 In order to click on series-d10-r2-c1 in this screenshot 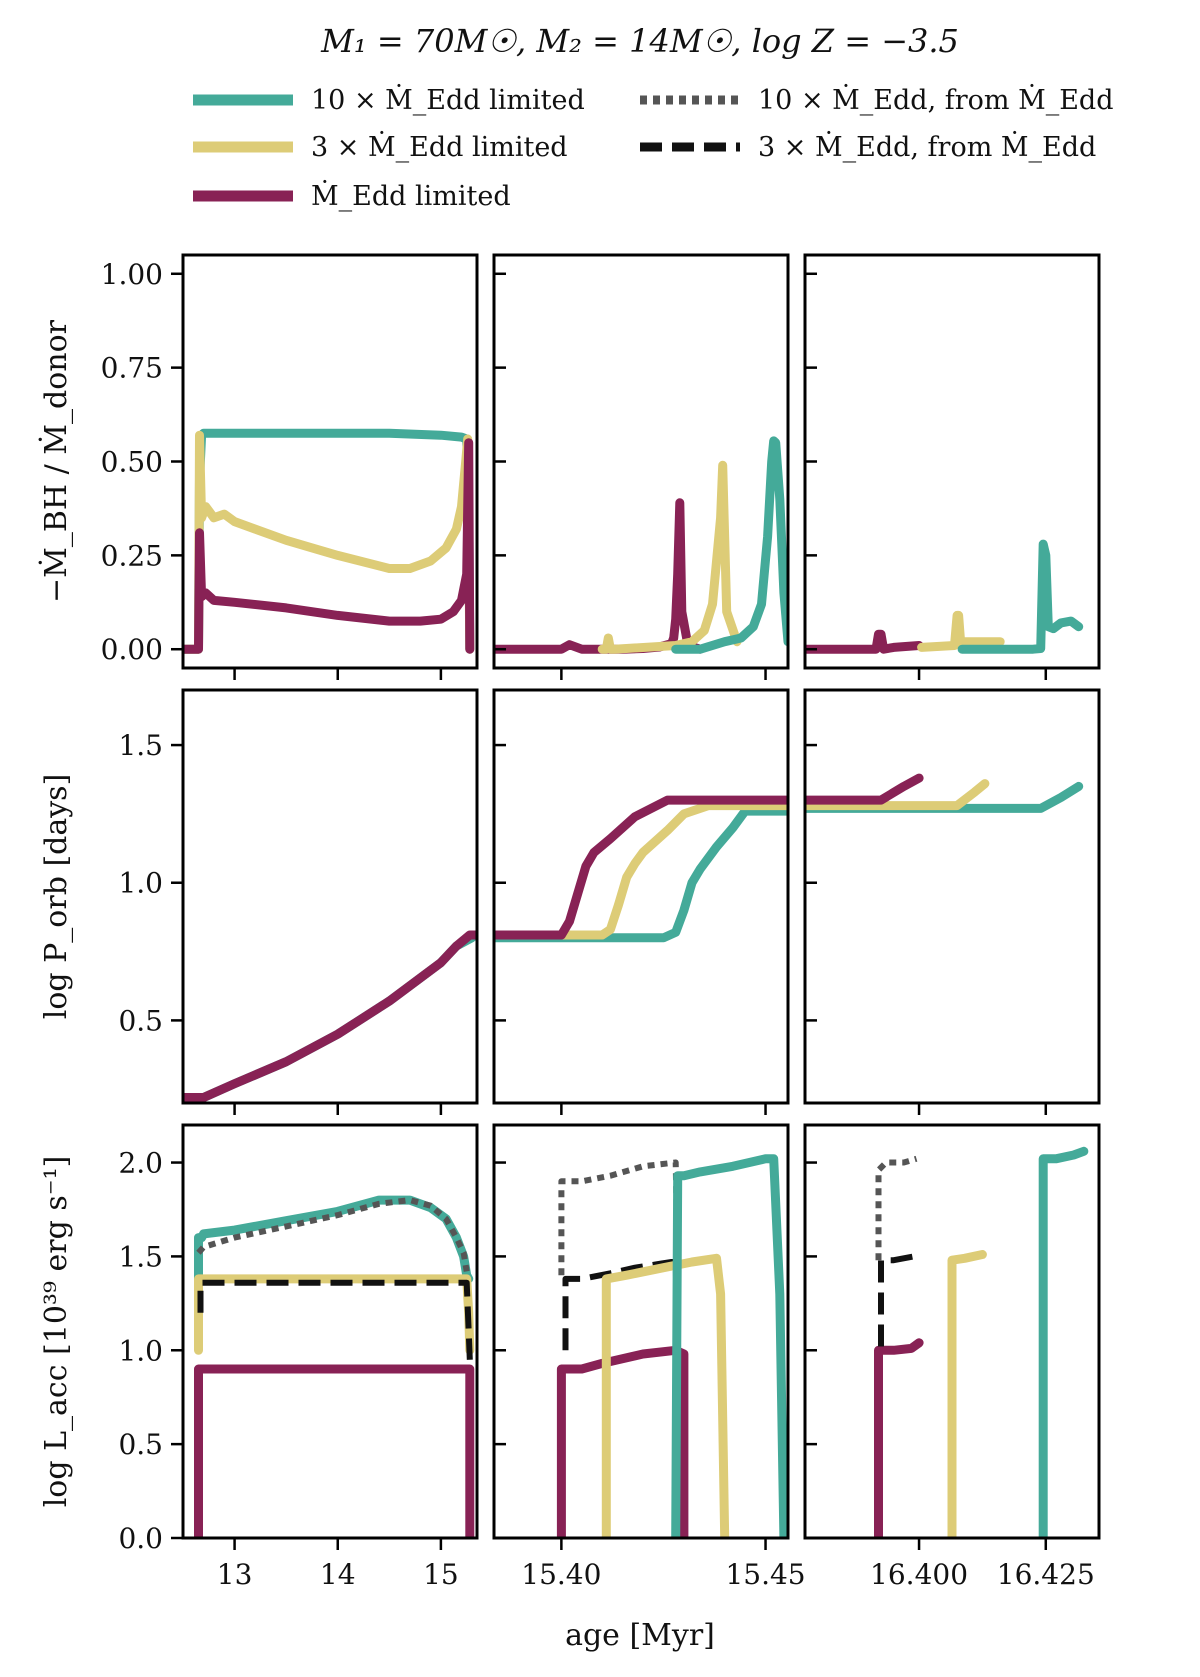, I will do `click(619, 1217)`.